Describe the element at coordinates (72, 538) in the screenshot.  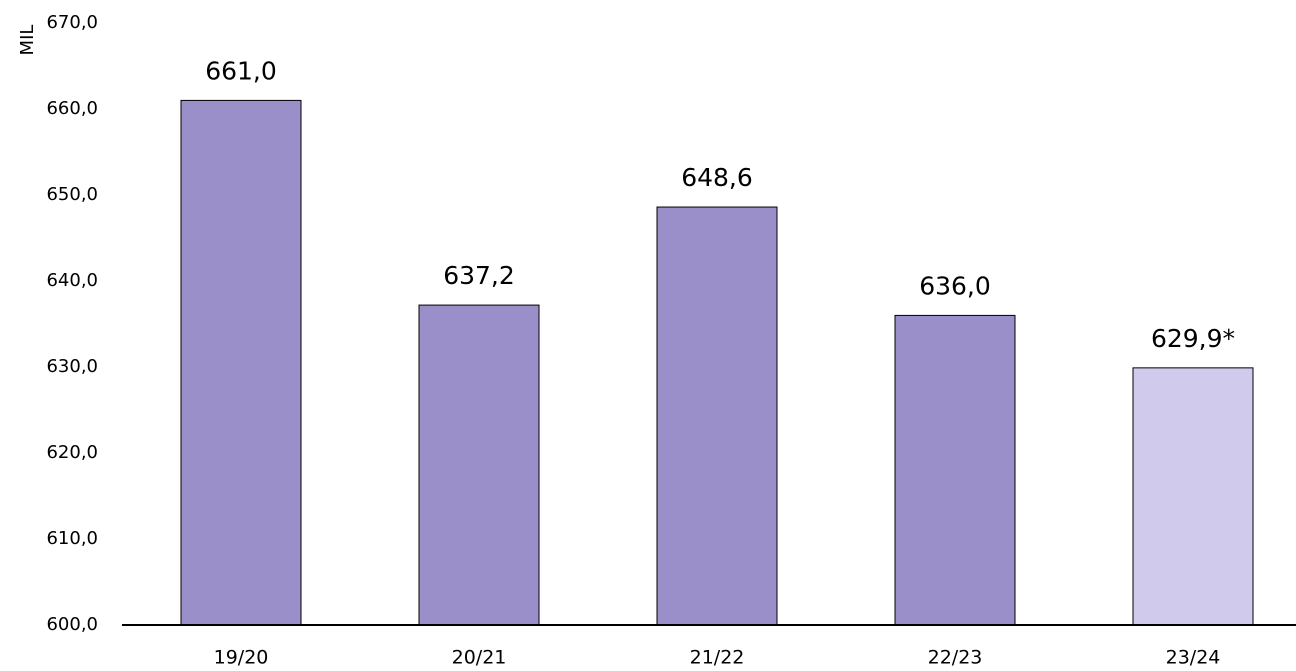
I see `y-tick-label: 610,0` at that location.